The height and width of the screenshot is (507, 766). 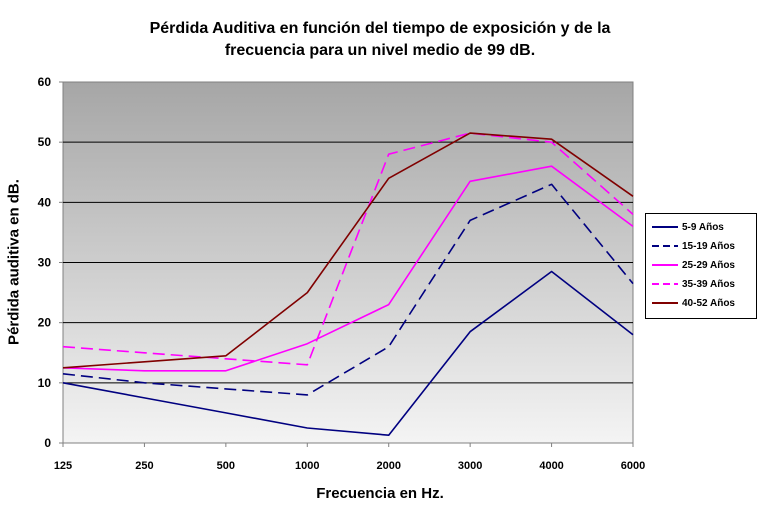 I want to click on legend-label: 35-39 Años, so click(x=708, y=284).